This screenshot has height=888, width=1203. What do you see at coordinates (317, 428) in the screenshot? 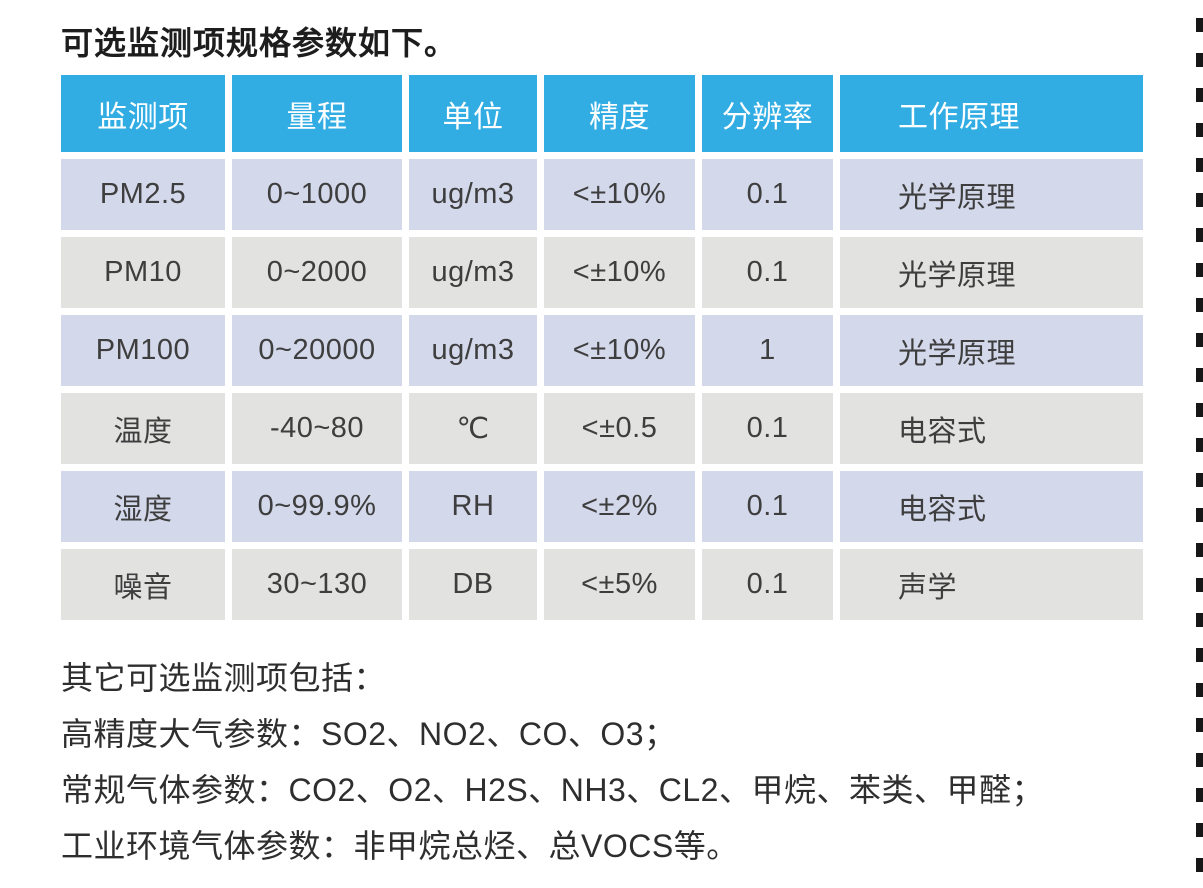
I see `table-cell: -40~80` at bounding box center [317, 428].